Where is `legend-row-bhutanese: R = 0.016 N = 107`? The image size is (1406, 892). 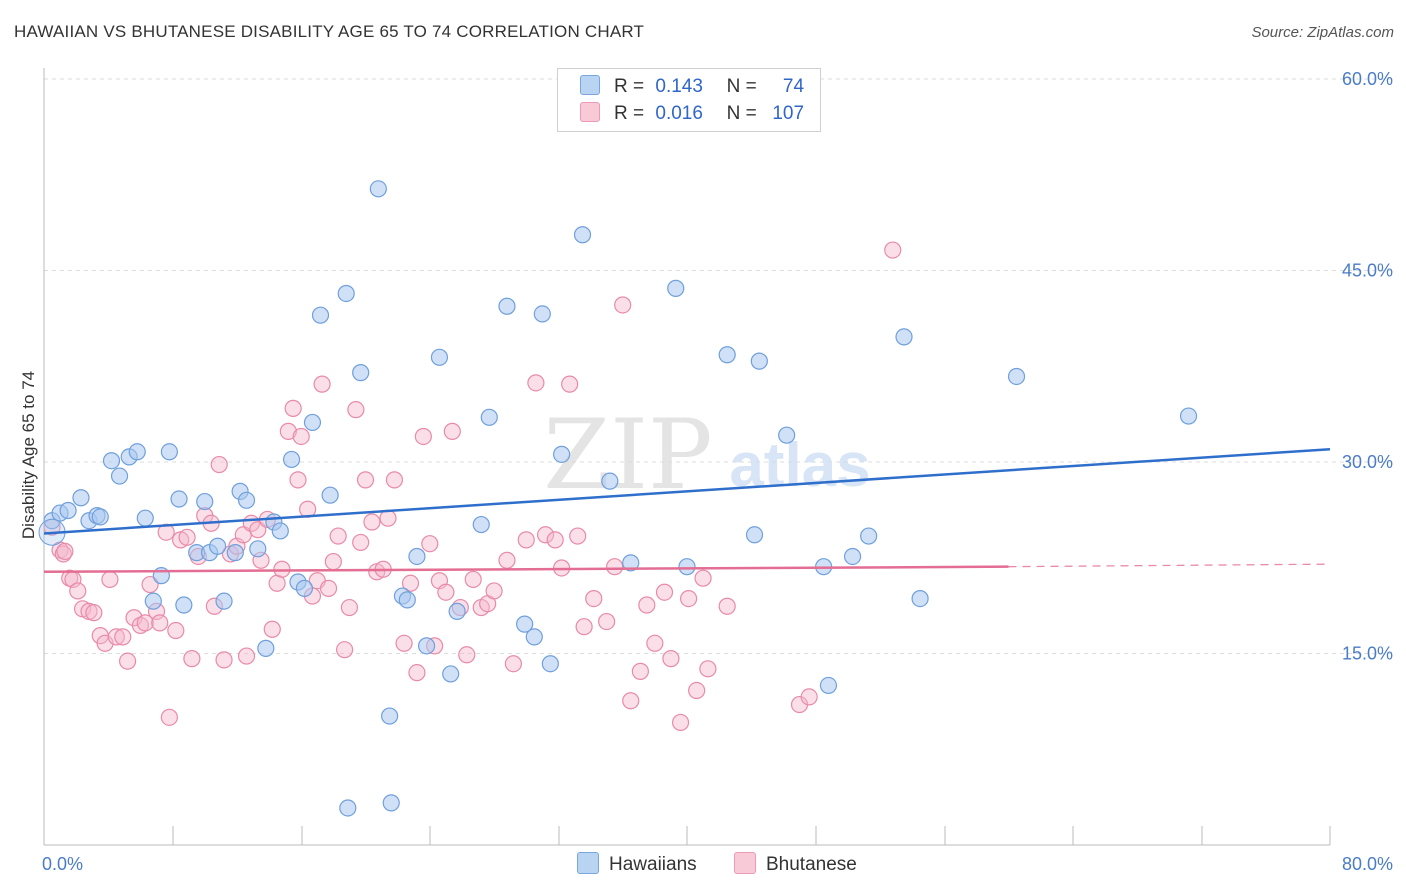 legend-row-bhutanese: R = 0.016 N = 107 is located at coordinates (692, 115).